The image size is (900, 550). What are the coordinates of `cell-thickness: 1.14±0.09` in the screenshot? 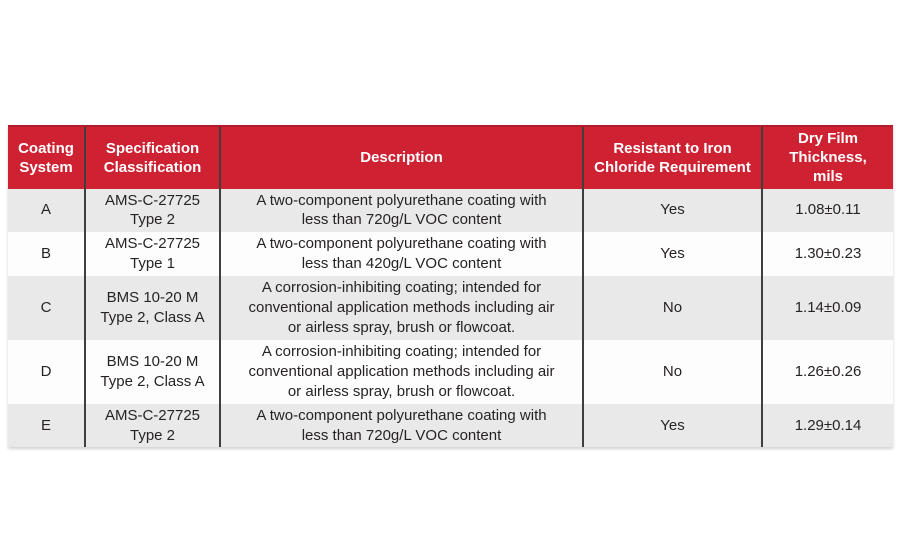 It's located at (827, 307).